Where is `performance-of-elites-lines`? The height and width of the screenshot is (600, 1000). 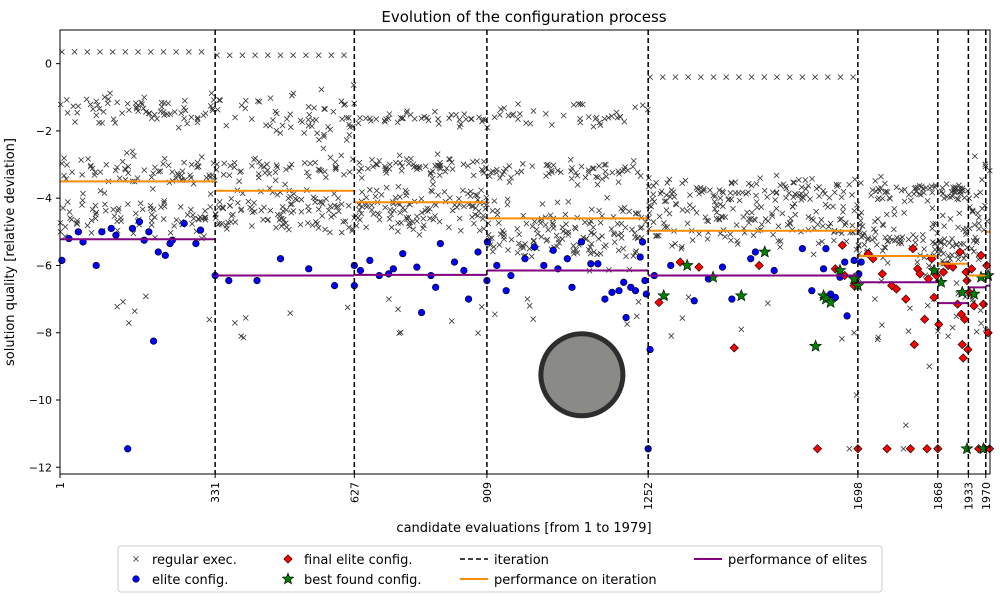
performance-of-elites-lines is located at coordinates (525, 271).